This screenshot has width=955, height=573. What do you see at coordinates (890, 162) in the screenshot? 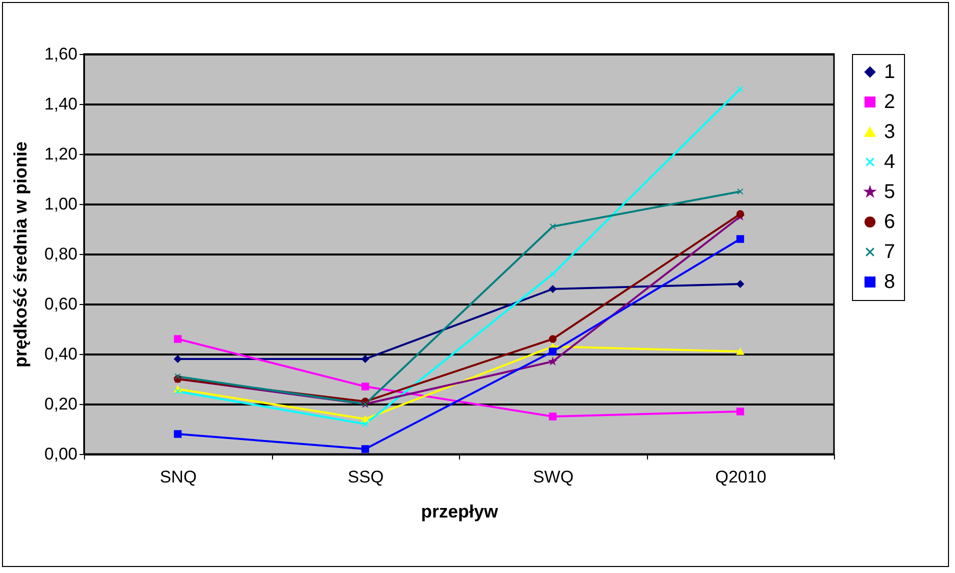
I see `legend-label: 4` at bounding box center [890, 162].